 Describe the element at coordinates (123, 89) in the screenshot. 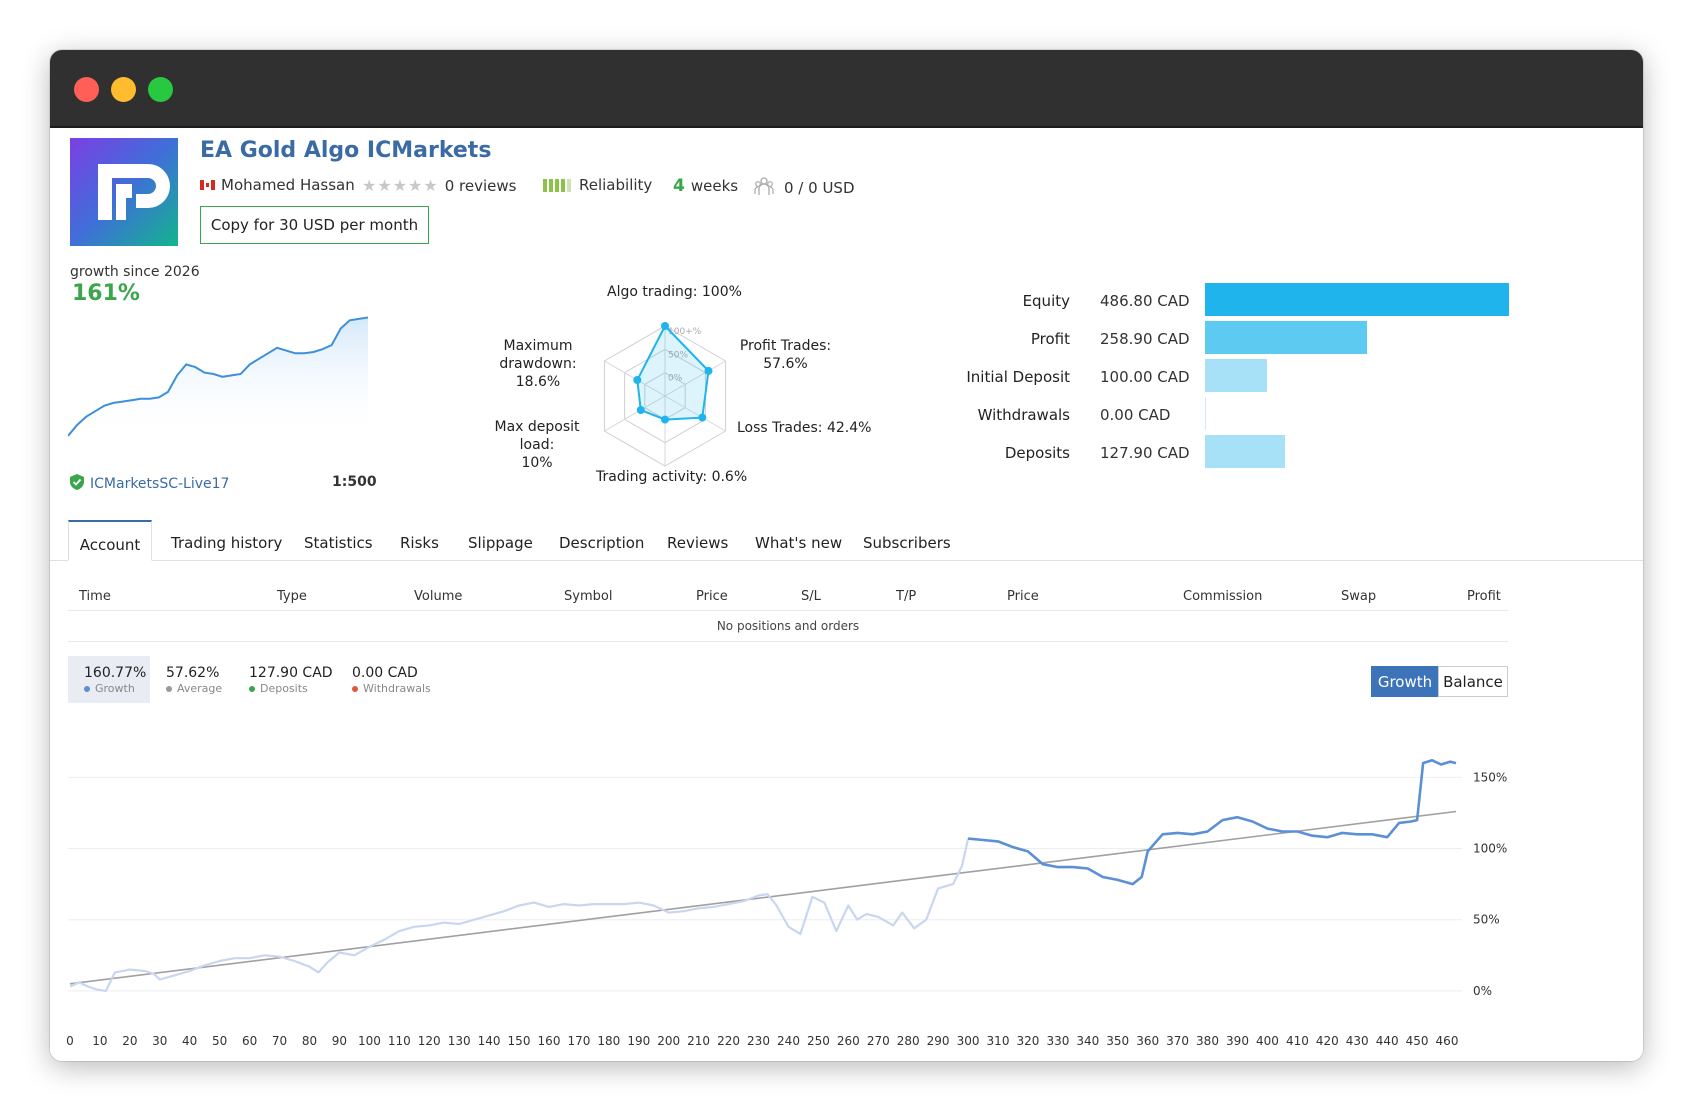

I see `minimize-window-button` at that location.